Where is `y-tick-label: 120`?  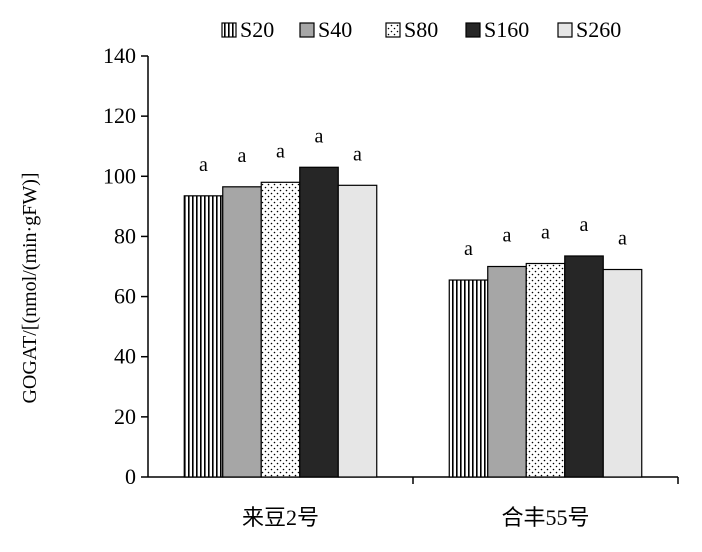
y-tick-label: 120 is located at coordinates (119, 115).